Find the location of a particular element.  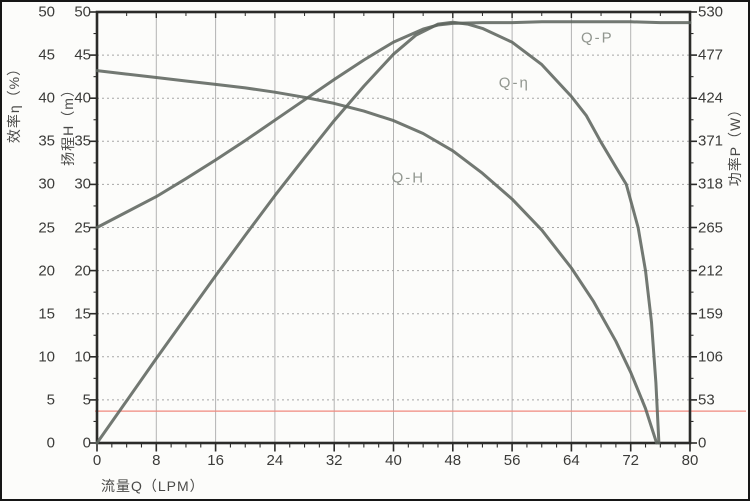

efficiency-tick-label: 45 is located at coordinates (46, 55).